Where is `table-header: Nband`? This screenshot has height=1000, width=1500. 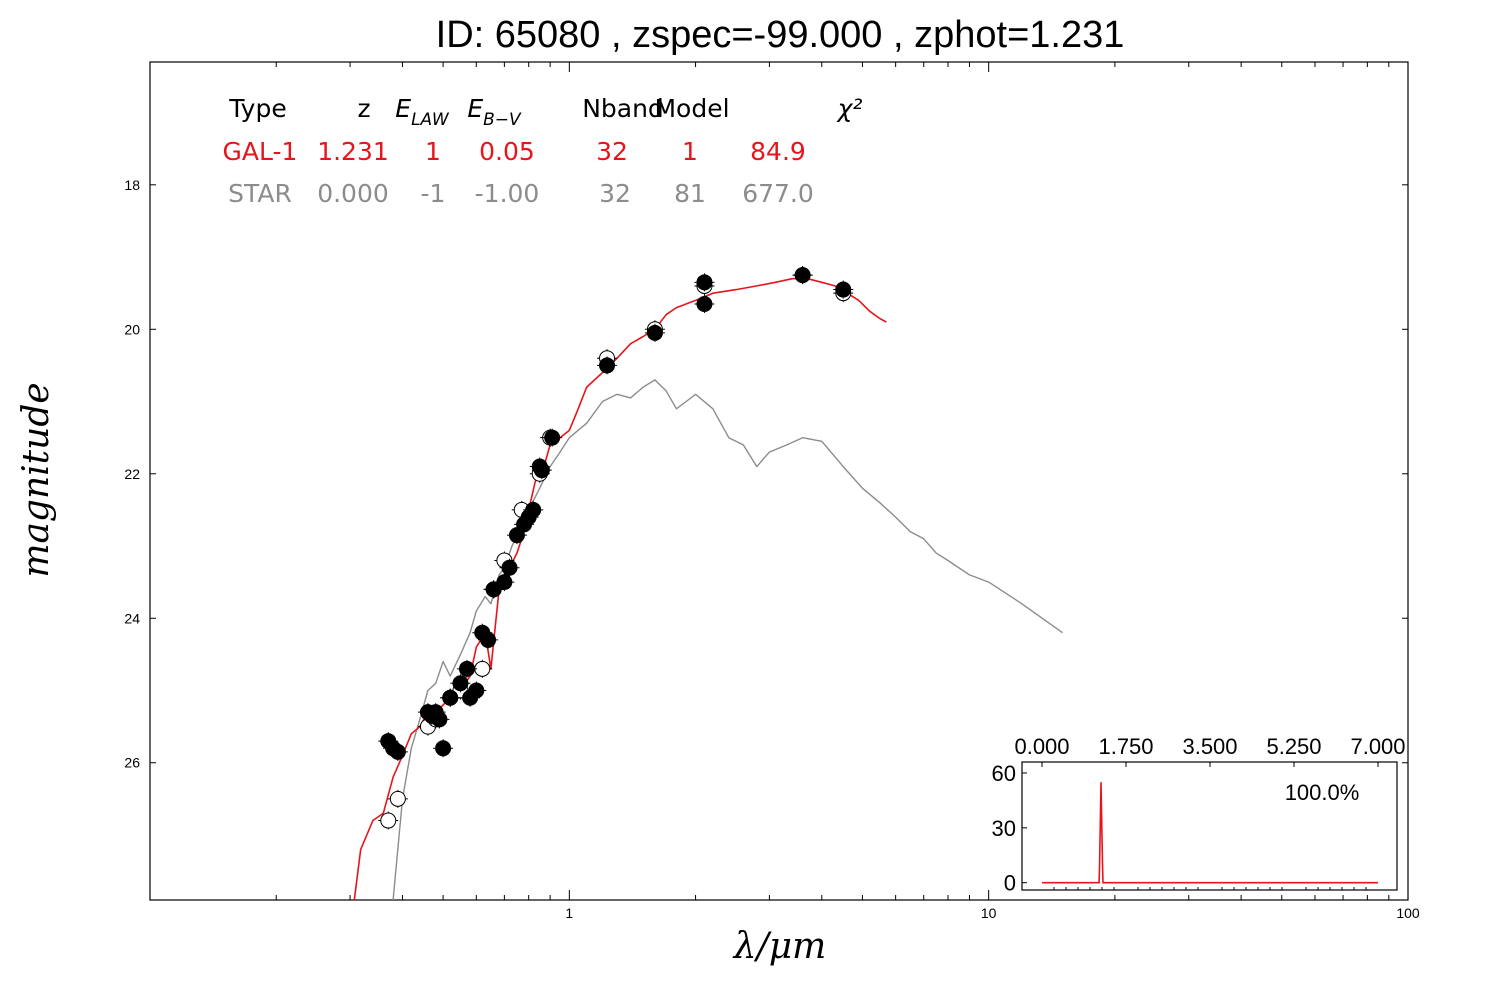
table-header: Nband is located at coordinates (623, 108).